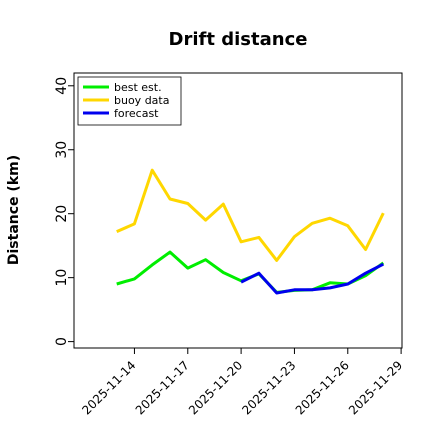 This screenshot has height=440, width=440. Describe the element at coordinates (62, 150) in the screenshot. I see `y-tick-label: 30` at that location.